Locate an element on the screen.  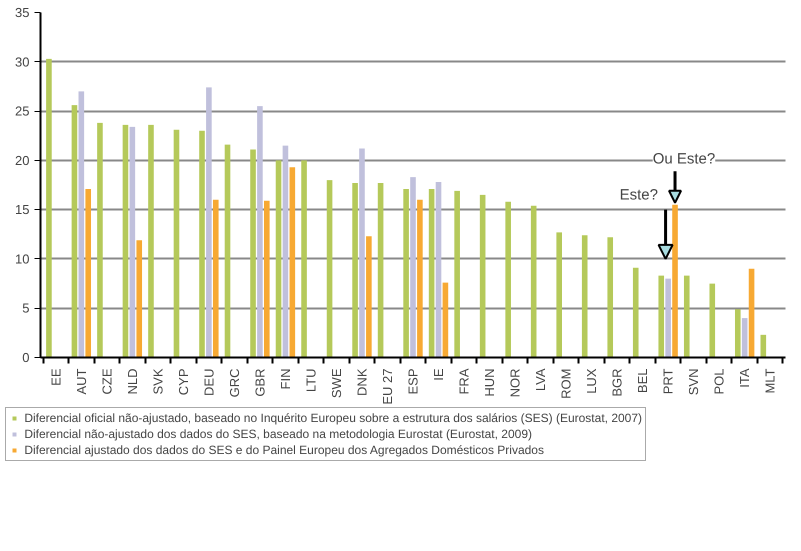
x-tick-label: LTU is located at coordinates (310, 380).